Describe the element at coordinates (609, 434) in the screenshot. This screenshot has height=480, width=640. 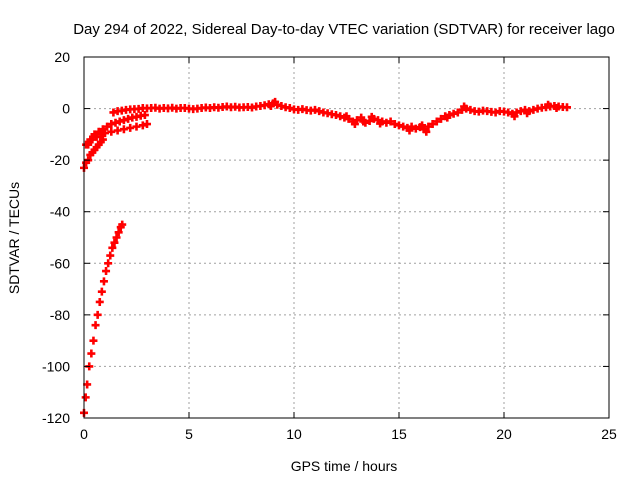
I see `x-tick-label: 25` at that location.